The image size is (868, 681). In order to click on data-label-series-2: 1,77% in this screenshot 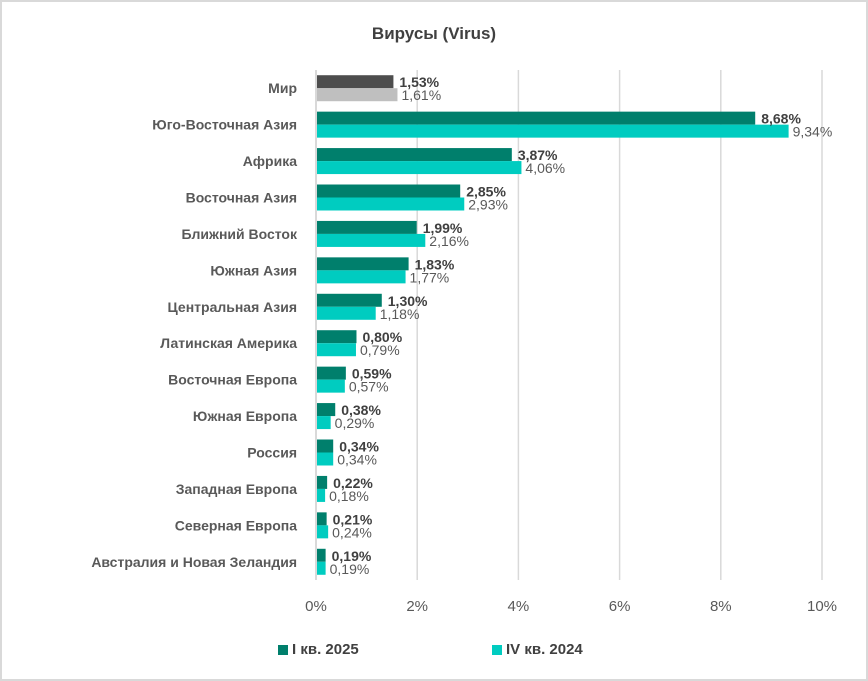, I will do `click(430, 277)`.